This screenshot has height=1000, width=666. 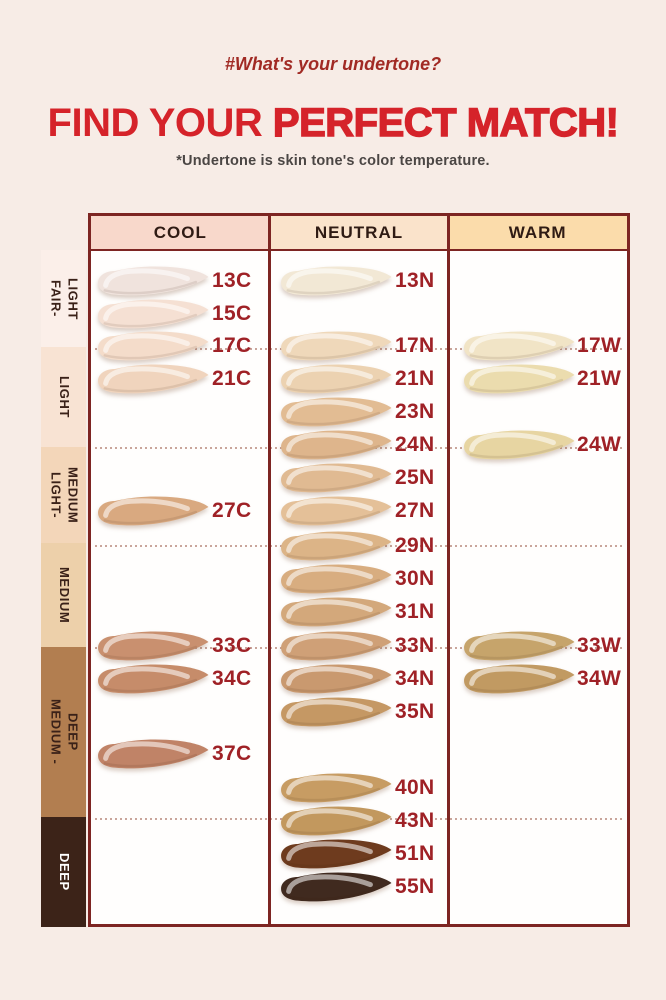 I want to click on shade-code-33c: 33C, so click(x=232, y=645).